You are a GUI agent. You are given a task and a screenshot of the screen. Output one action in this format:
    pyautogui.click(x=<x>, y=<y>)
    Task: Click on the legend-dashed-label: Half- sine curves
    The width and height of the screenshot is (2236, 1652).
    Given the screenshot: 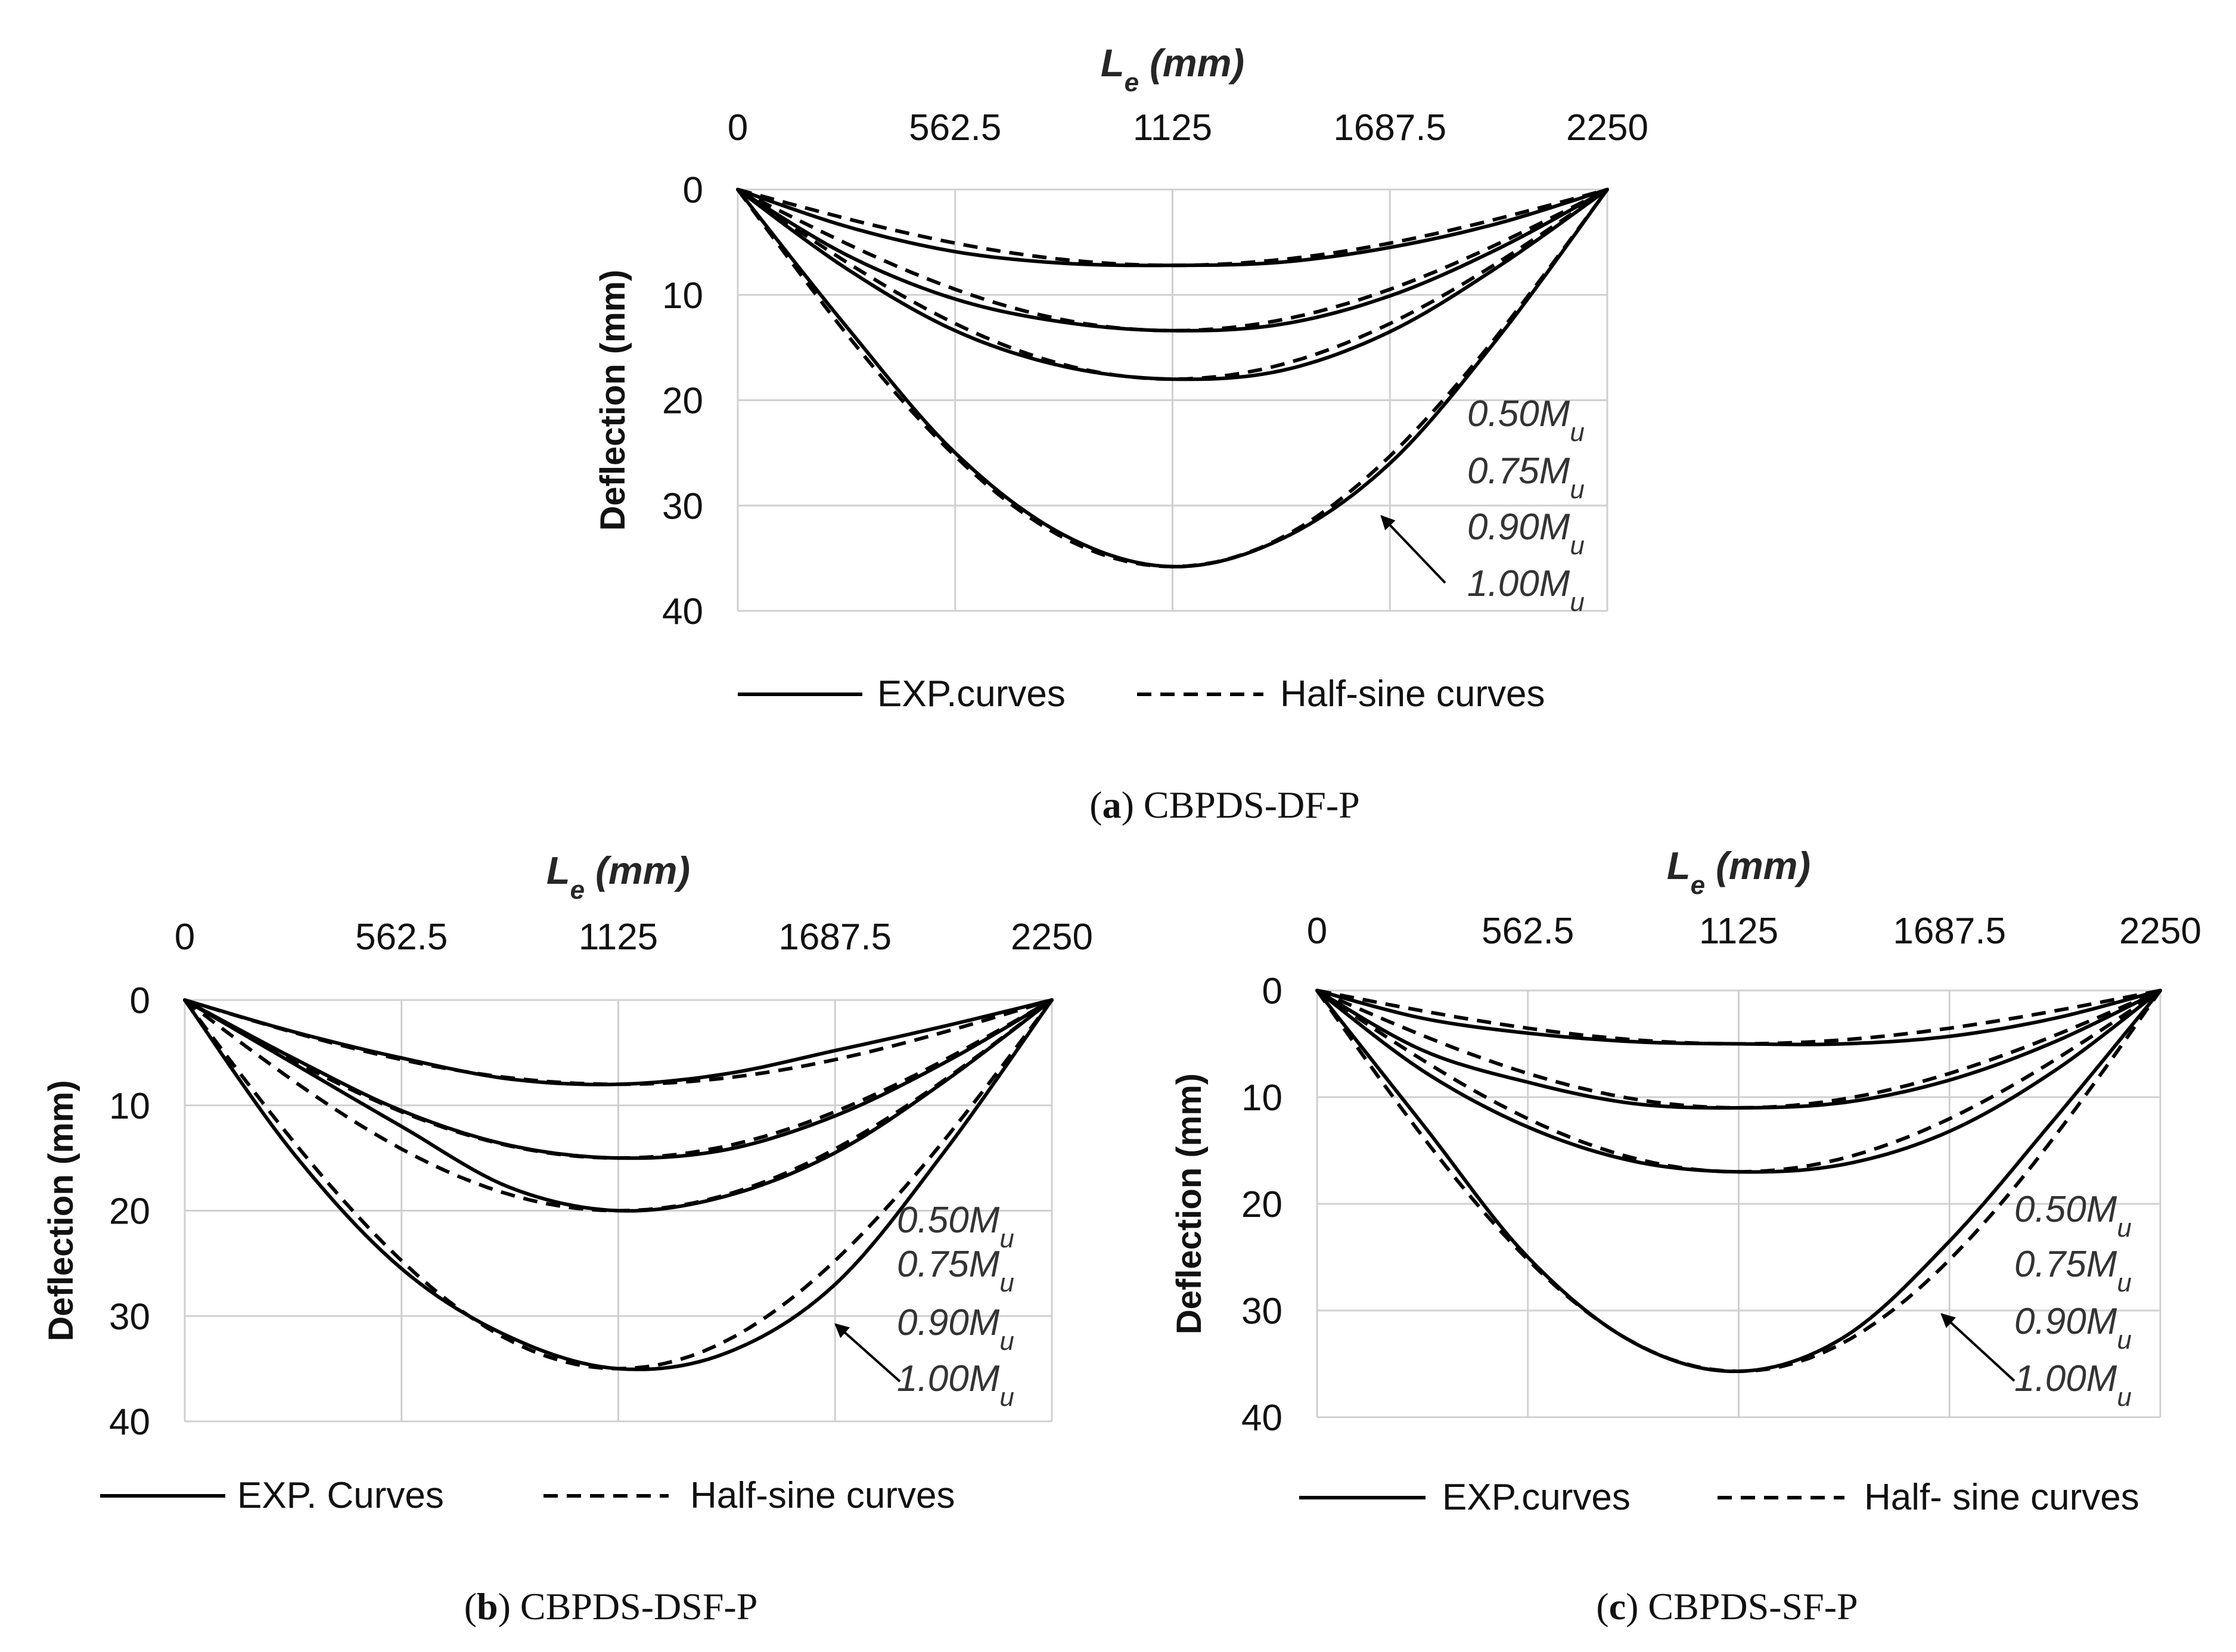 What is the action you would take?
    pyautogui.click(x=2001, y=1497)
    